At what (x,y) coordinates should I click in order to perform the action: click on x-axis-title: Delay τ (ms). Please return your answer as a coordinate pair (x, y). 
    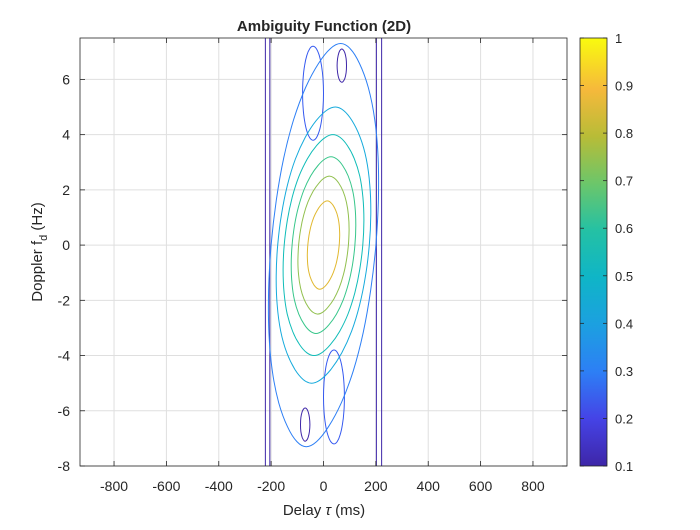
    Looking at the image, I should click on (324, 510).